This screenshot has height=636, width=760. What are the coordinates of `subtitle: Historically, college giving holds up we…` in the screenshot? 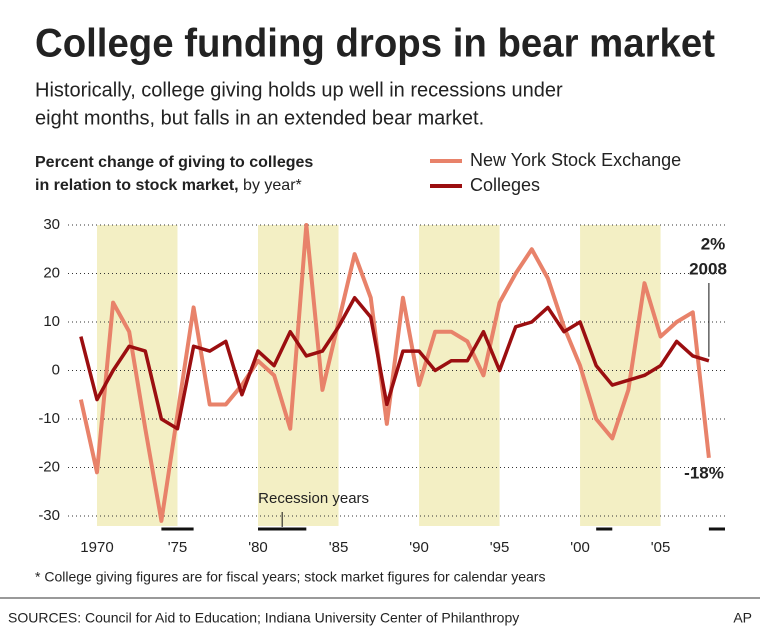 It's located at (299, 90).